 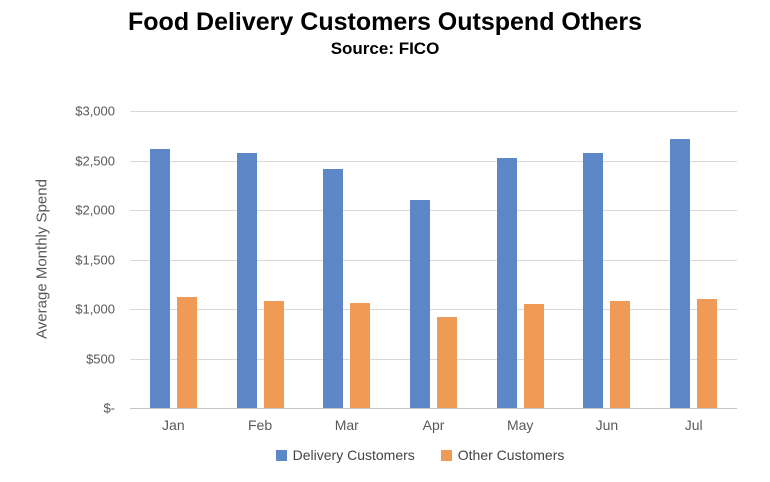 What do you see at coordinates (186, 352) in the screenshot?
I see `bar-other-customers-jan` at bounding box center [186, 352].